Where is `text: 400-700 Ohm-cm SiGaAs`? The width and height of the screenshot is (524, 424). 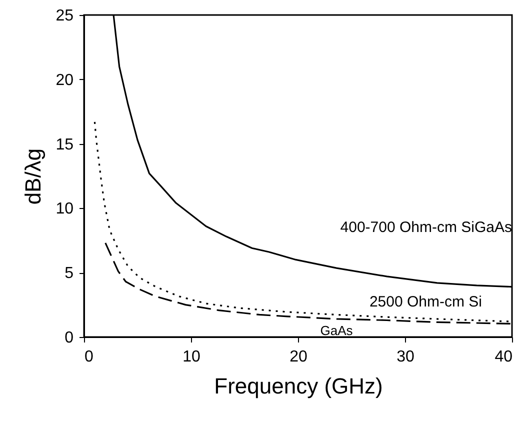 text: 400-700 Ohm-cm SiGaAs is located at coordinates (426, 227).